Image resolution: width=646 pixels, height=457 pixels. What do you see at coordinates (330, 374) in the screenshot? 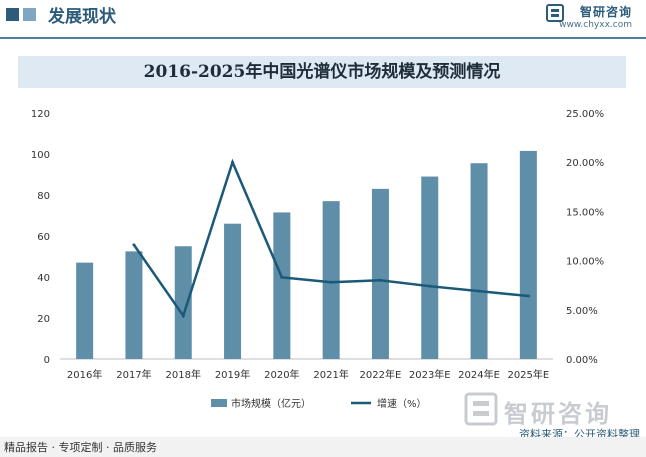
I see `x-tick-label: 2021年` at bounding box center [330, 374].